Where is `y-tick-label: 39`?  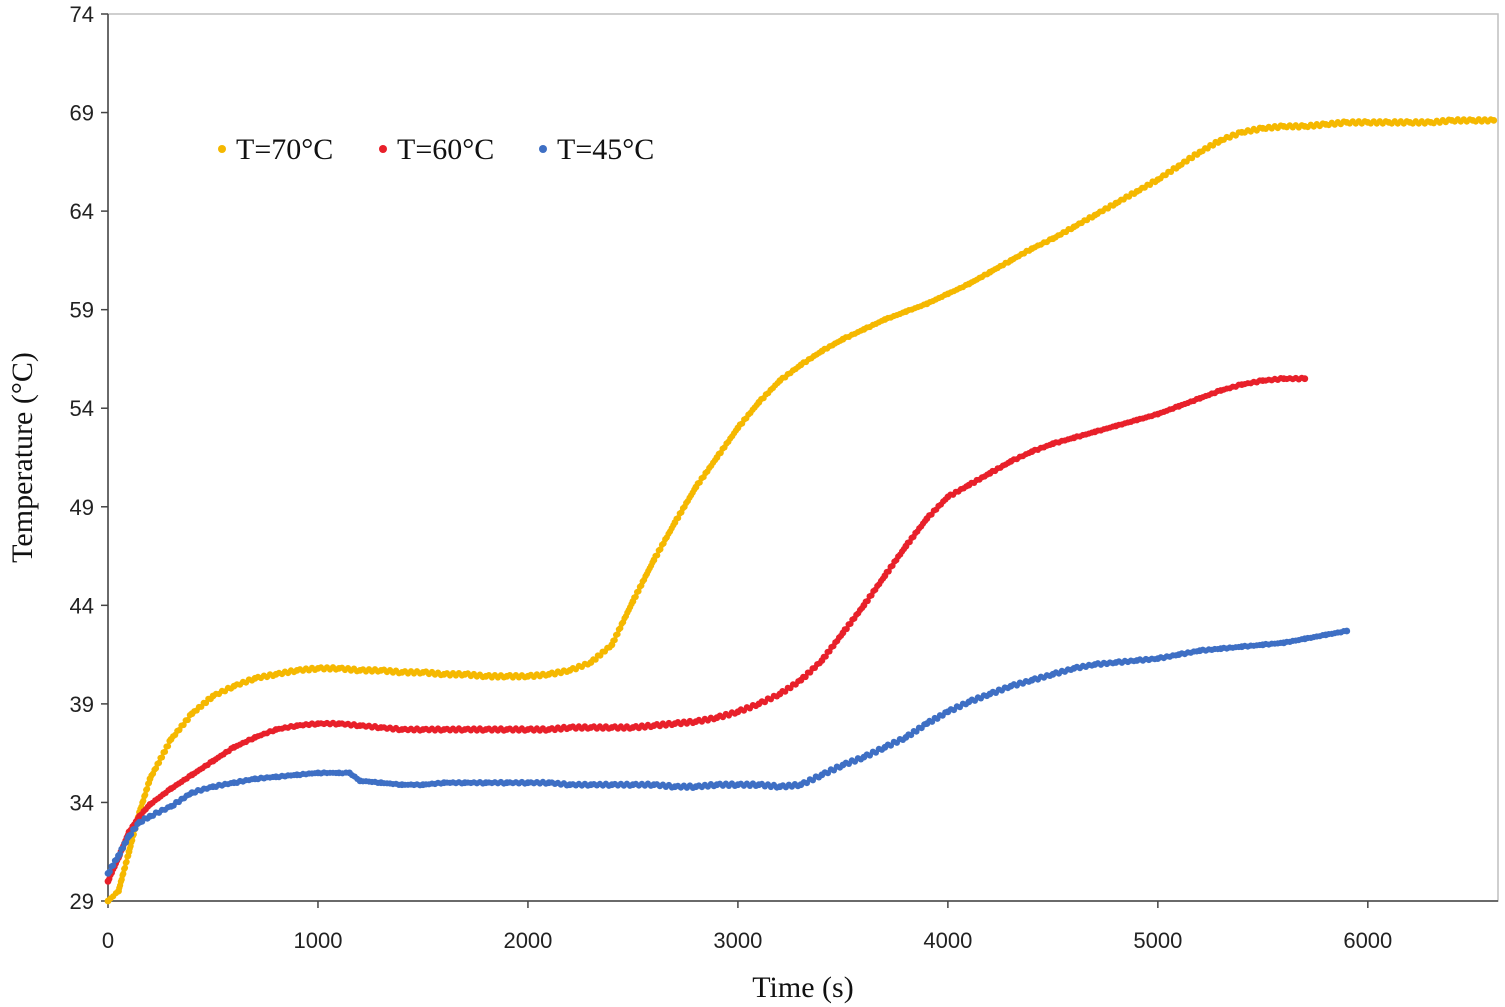
y-tick-label: 39 is located at coordinates (82, 704).